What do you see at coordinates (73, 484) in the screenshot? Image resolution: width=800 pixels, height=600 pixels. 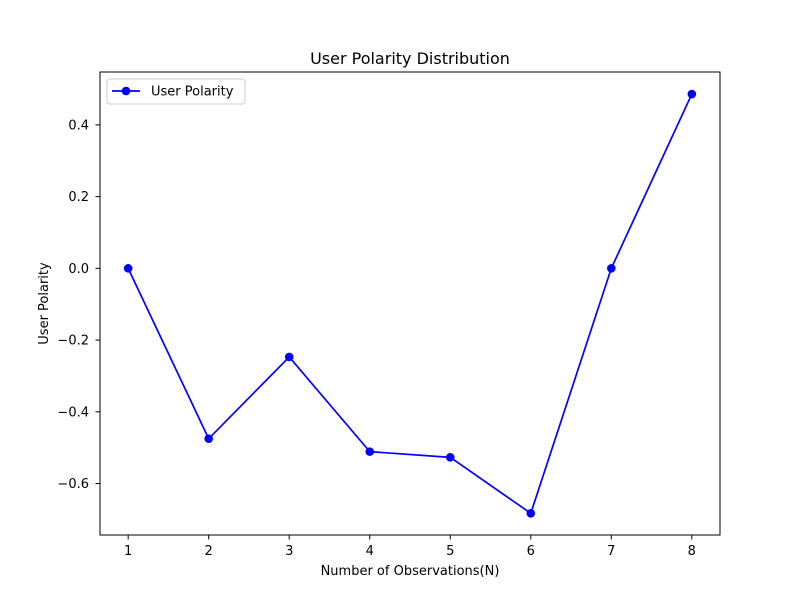 I see `y-tick-label: −0.6` at bounding box center [73, 484].